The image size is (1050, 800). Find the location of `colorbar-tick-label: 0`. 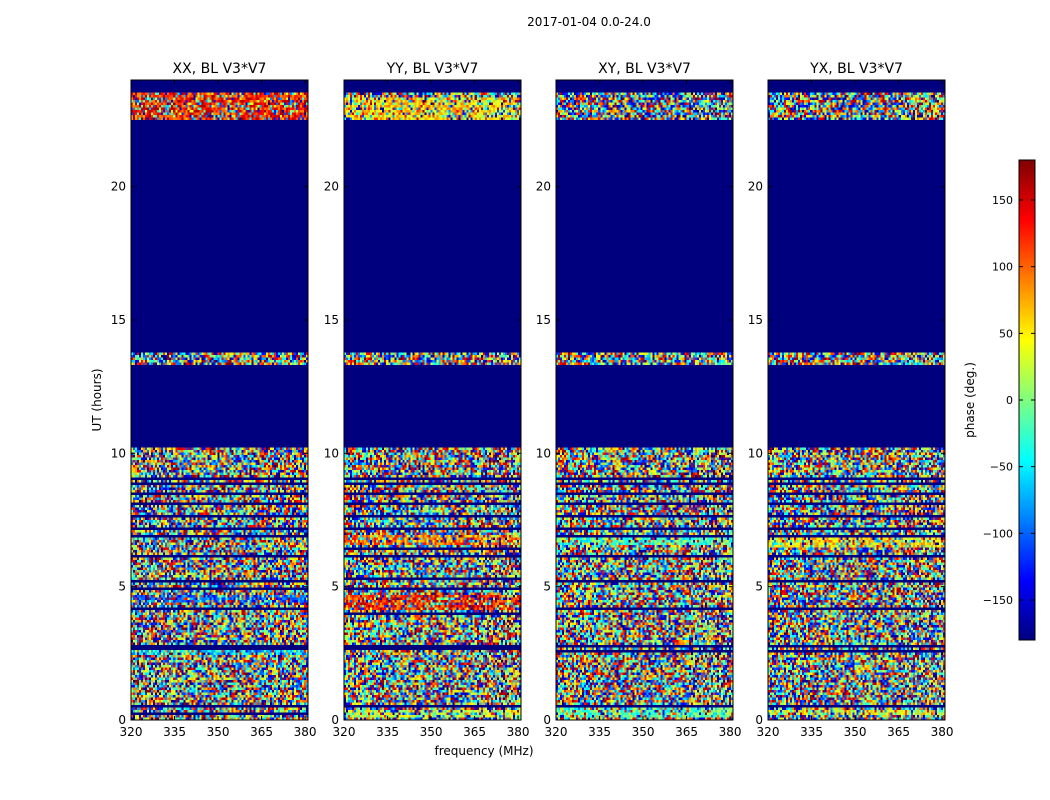

colorbar-tick-label: 0 is located at coordinates (1009, 400).